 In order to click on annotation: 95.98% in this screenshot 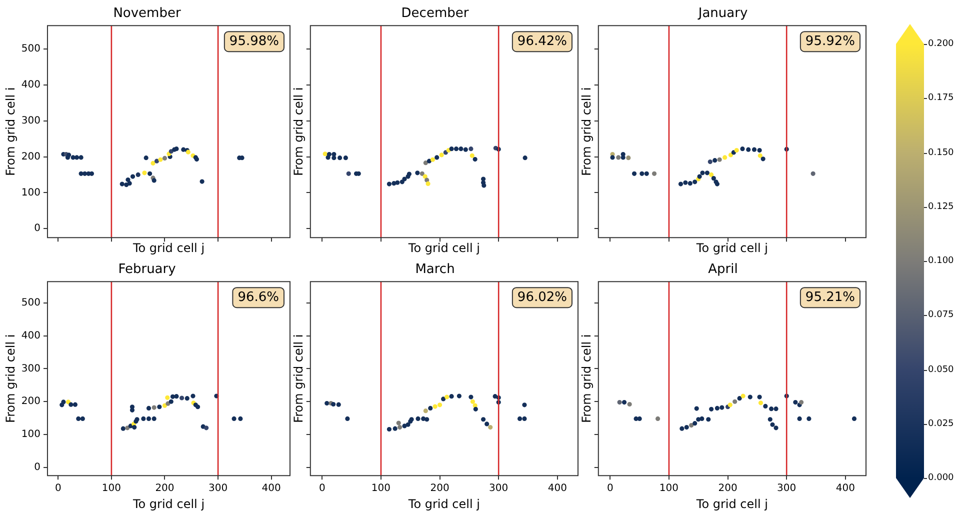, I will do `click(254, 41)`.